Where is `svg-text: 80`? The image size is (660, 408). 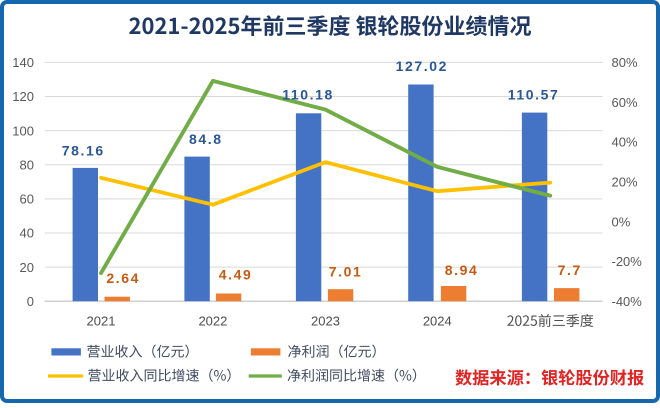
svg-text: 80 is located at coordinates (27, 164).